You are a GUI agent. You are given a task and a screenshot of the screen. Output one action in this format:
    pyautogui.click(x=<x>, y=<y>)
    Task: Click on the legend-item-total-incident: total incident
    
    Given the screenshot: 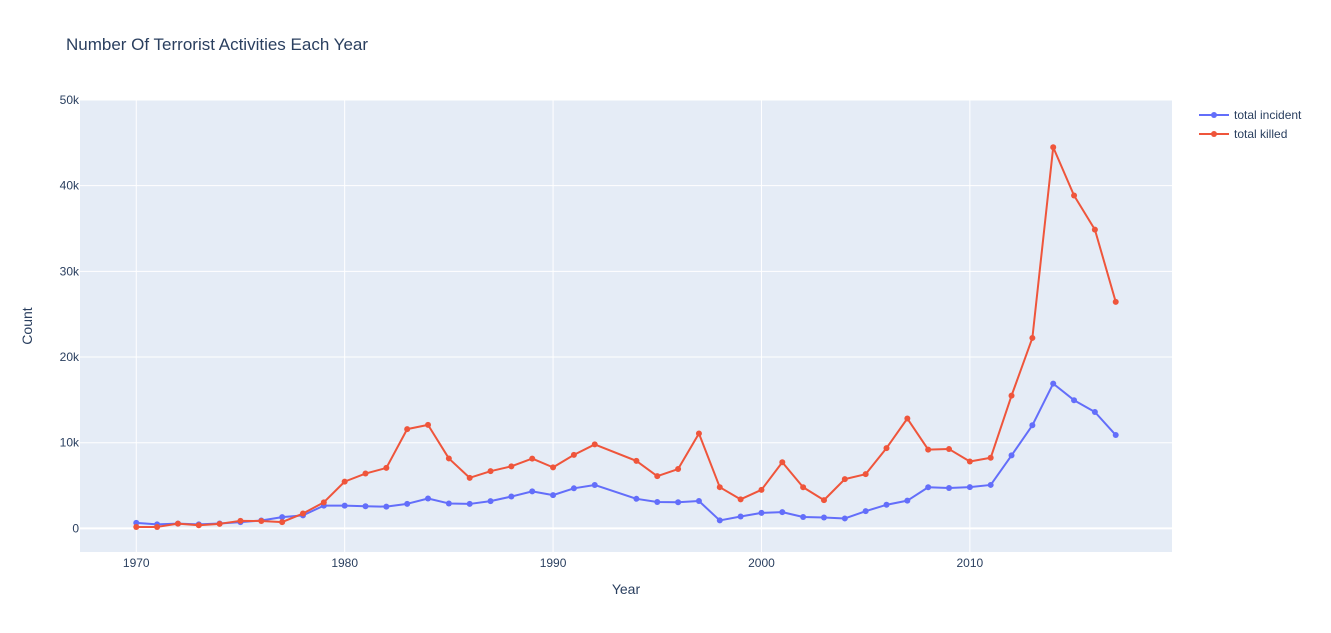 What is the action you would take?
    pyautogui.click(x=1250, y=115)
    